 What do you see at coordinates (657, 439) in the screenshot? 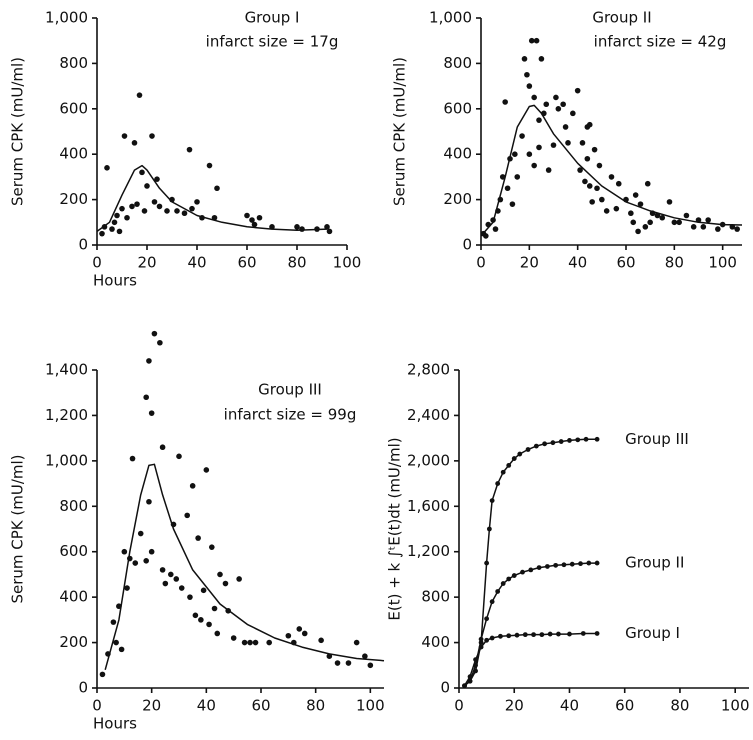
I see `series-label: Group III` at bounding box center [657, 439].